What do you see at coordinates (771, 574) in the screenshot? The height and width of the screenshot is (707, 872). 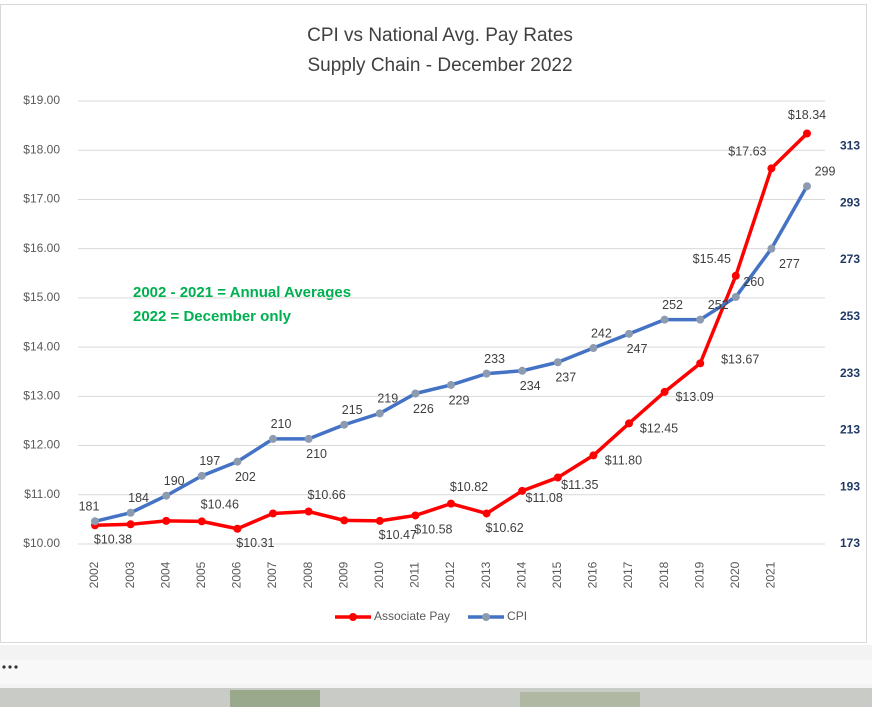 I see `x-tick-label: 2021` at bounding box center [771, 574].